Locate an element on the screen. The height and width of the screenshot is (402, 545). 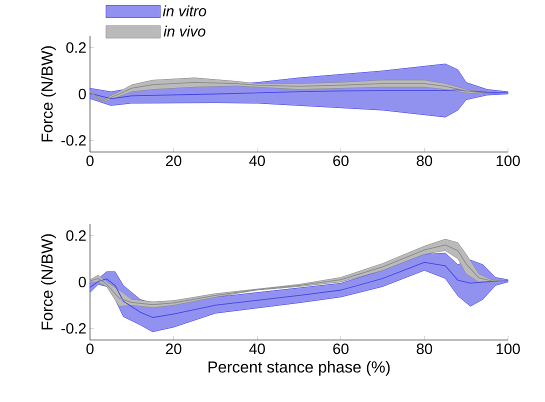
legend-label: in vitro is located at coordinates (184, 10).